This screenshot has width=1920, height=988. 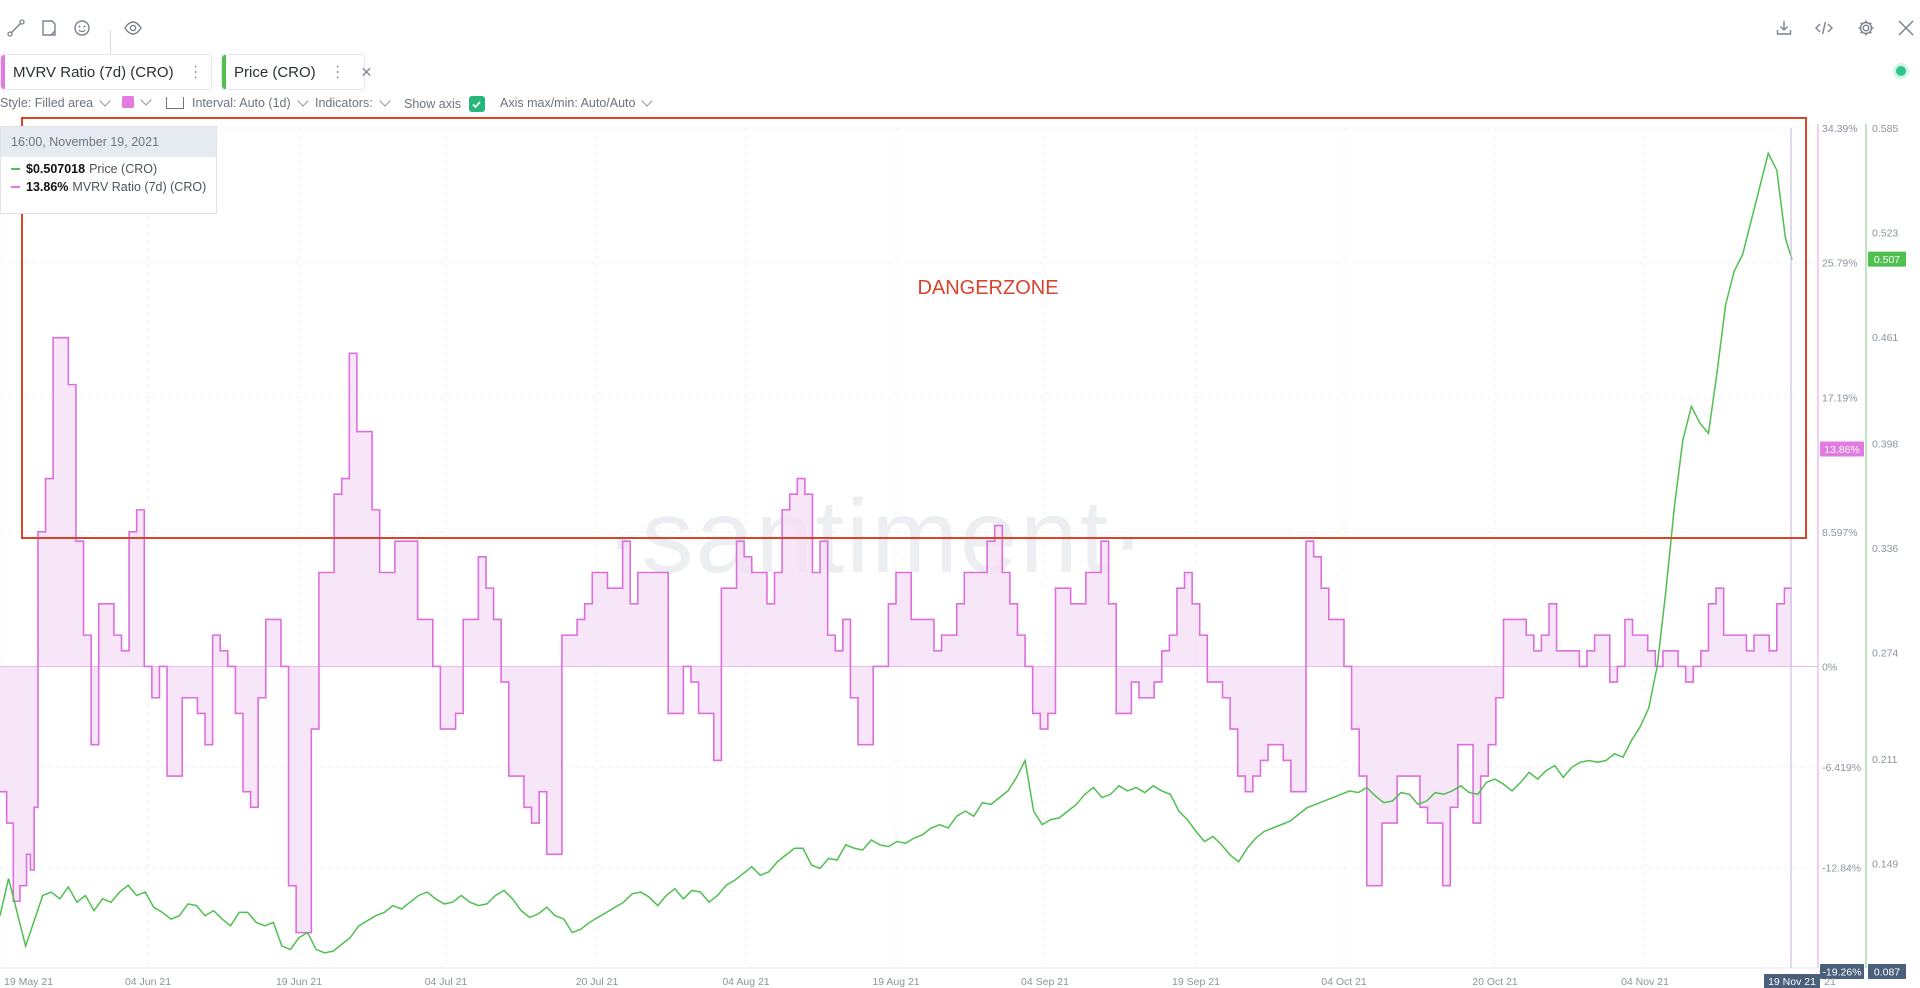 I want to click on metric-label: MVRV Ratio (7d) (CRO), so click(x=93, y=72).